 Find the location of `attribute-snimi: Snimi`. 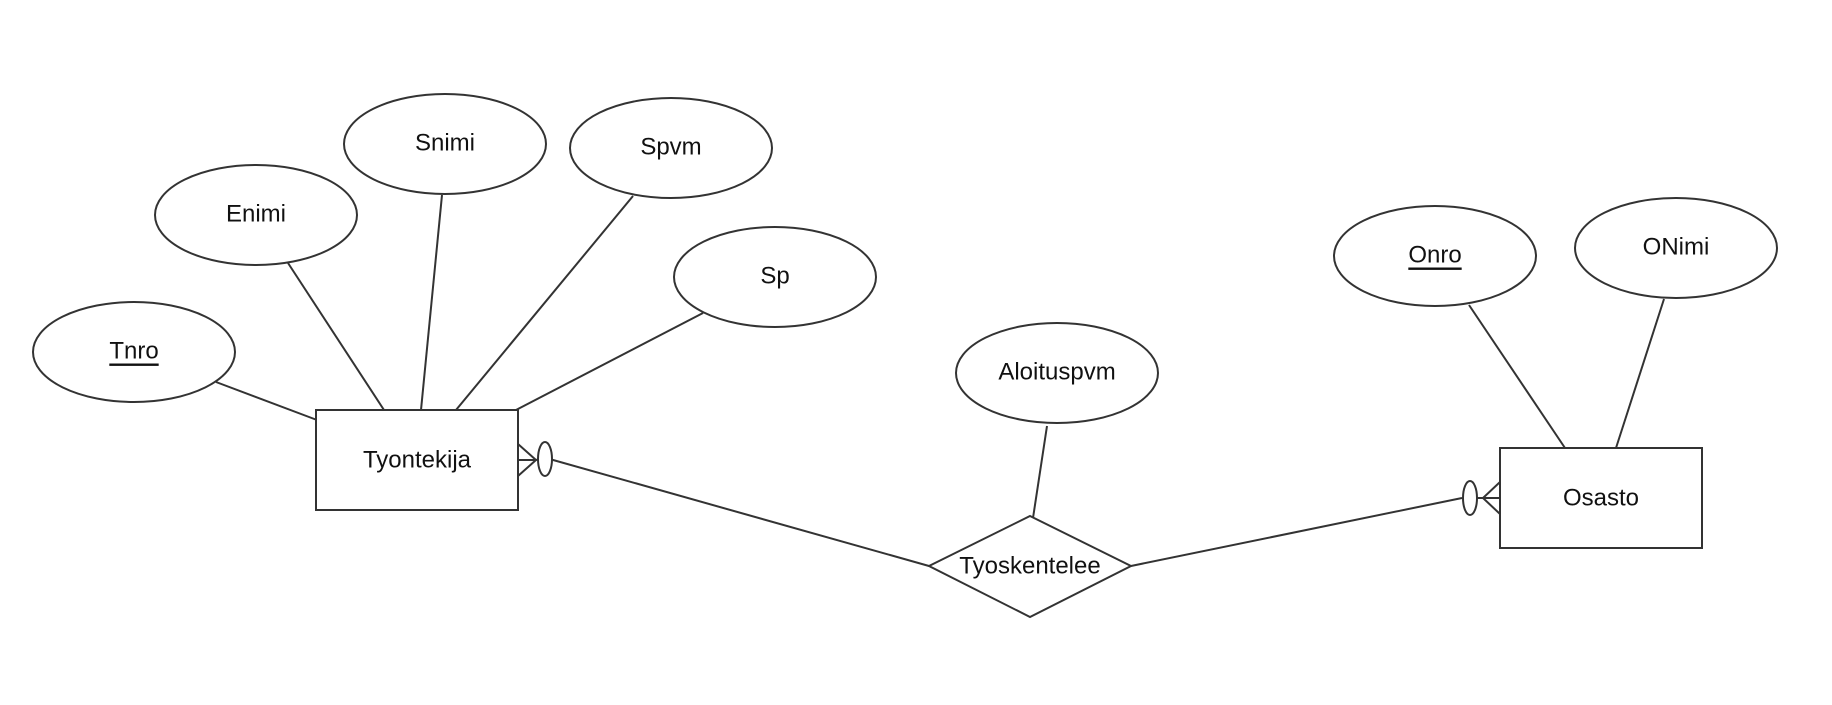

attribute-snimi: Snimi is located at coordinates (445, 144).